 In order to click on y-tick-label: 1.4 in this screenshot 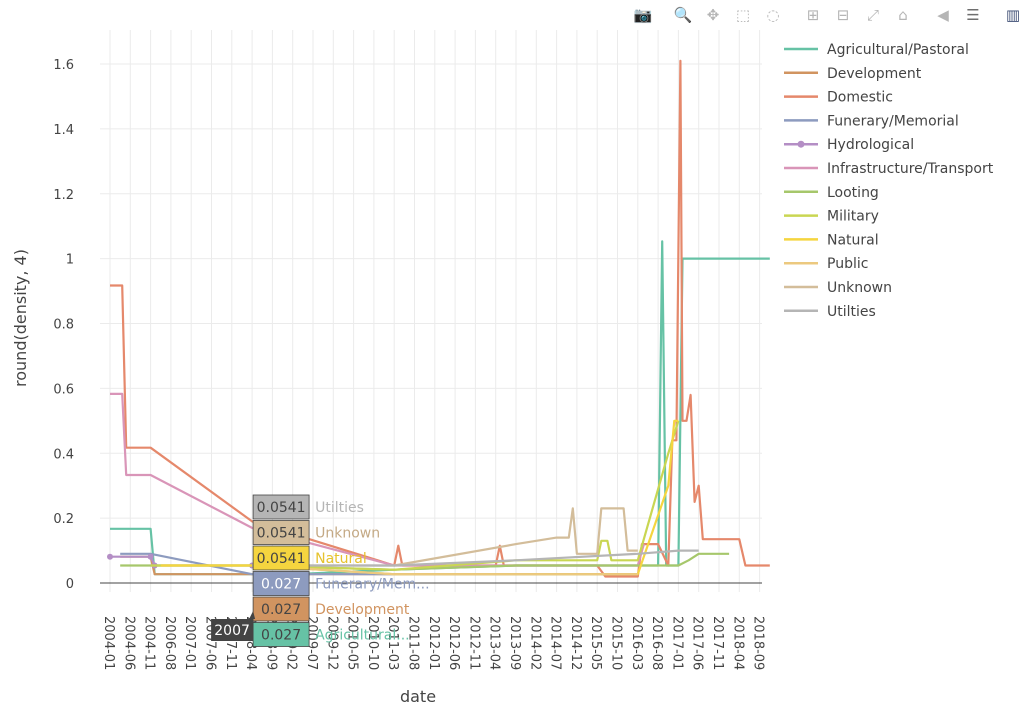, I will do `click(63, 130)`.